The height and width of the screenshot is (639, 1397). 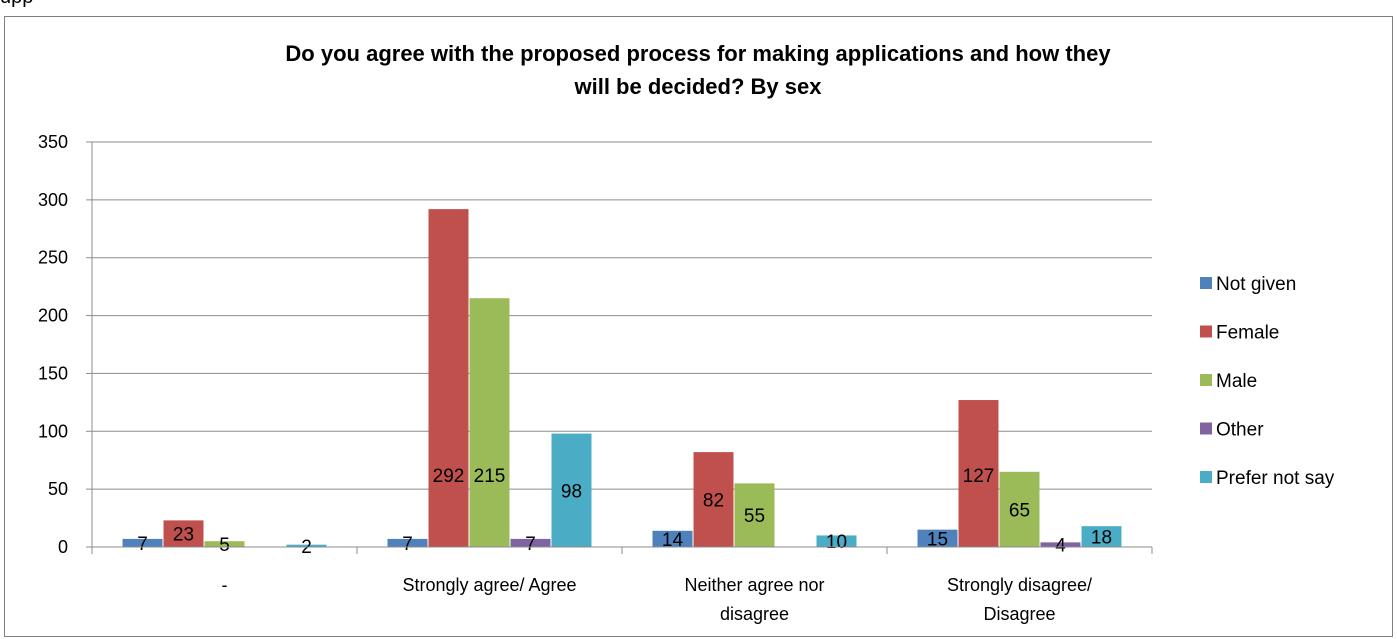 I want to click on data-label: 4, so click(x=1060, y=546).